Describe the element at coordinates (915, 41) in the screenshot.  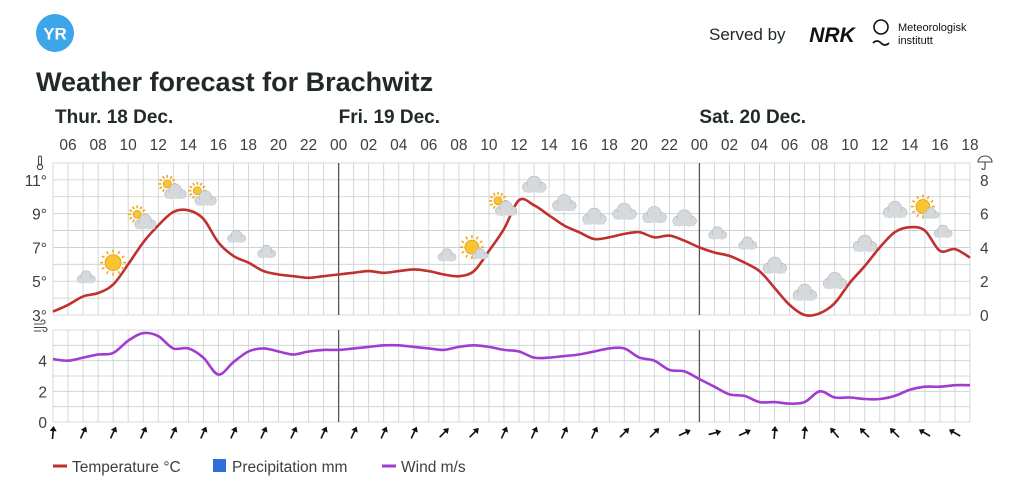
I see `met-logo-line2: institutt` at that location.